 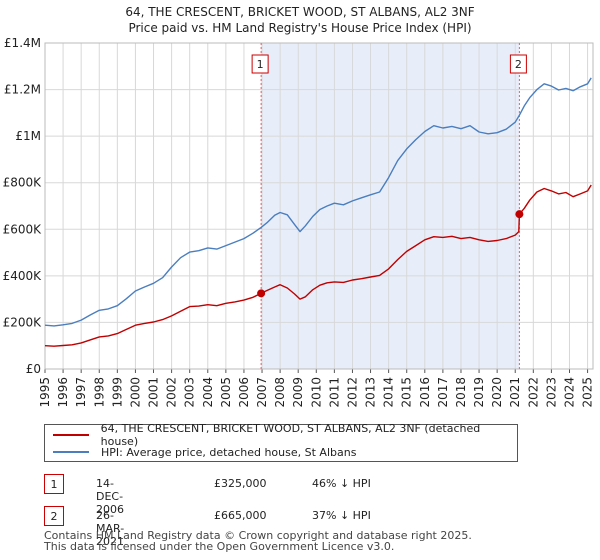 I want to click on x-tick-label: 2017, so click(x=443, y=392).